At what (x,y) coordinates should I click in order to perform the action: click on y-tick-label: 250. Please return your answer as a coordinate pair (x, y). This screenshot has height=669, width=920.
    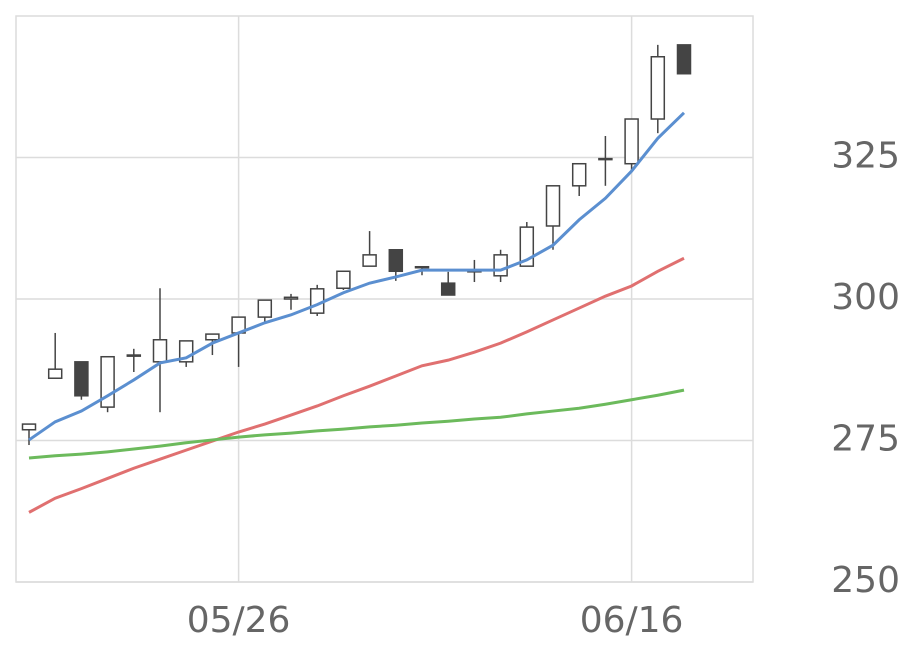
    Looking at the image, I should click on (865, 580).